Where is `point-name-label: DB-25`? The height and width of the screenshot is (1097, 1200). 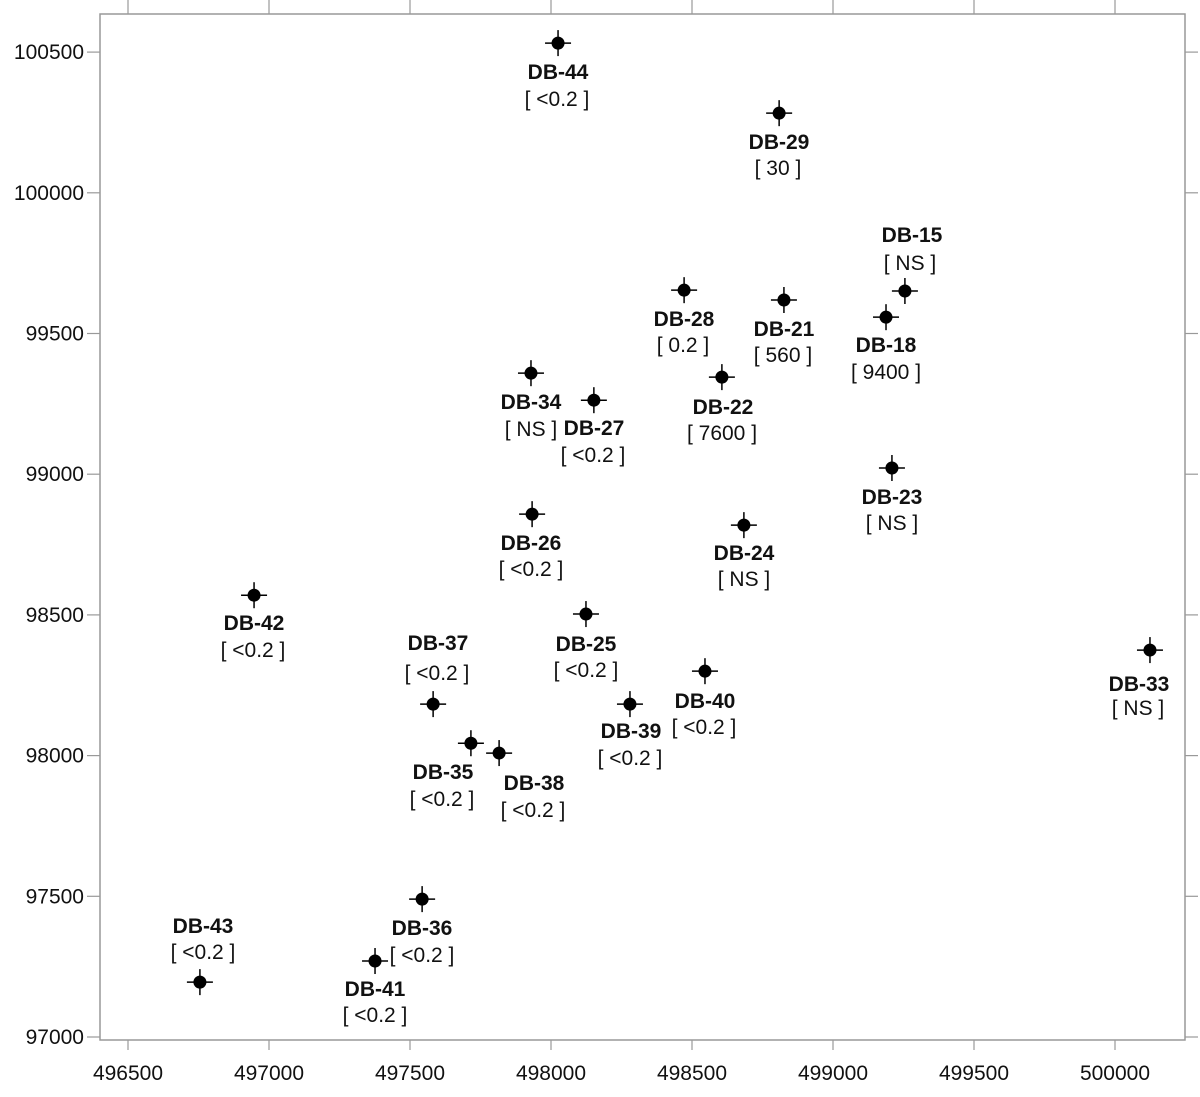 point-name-label: DB-25 is located at coordinates (586, 644).